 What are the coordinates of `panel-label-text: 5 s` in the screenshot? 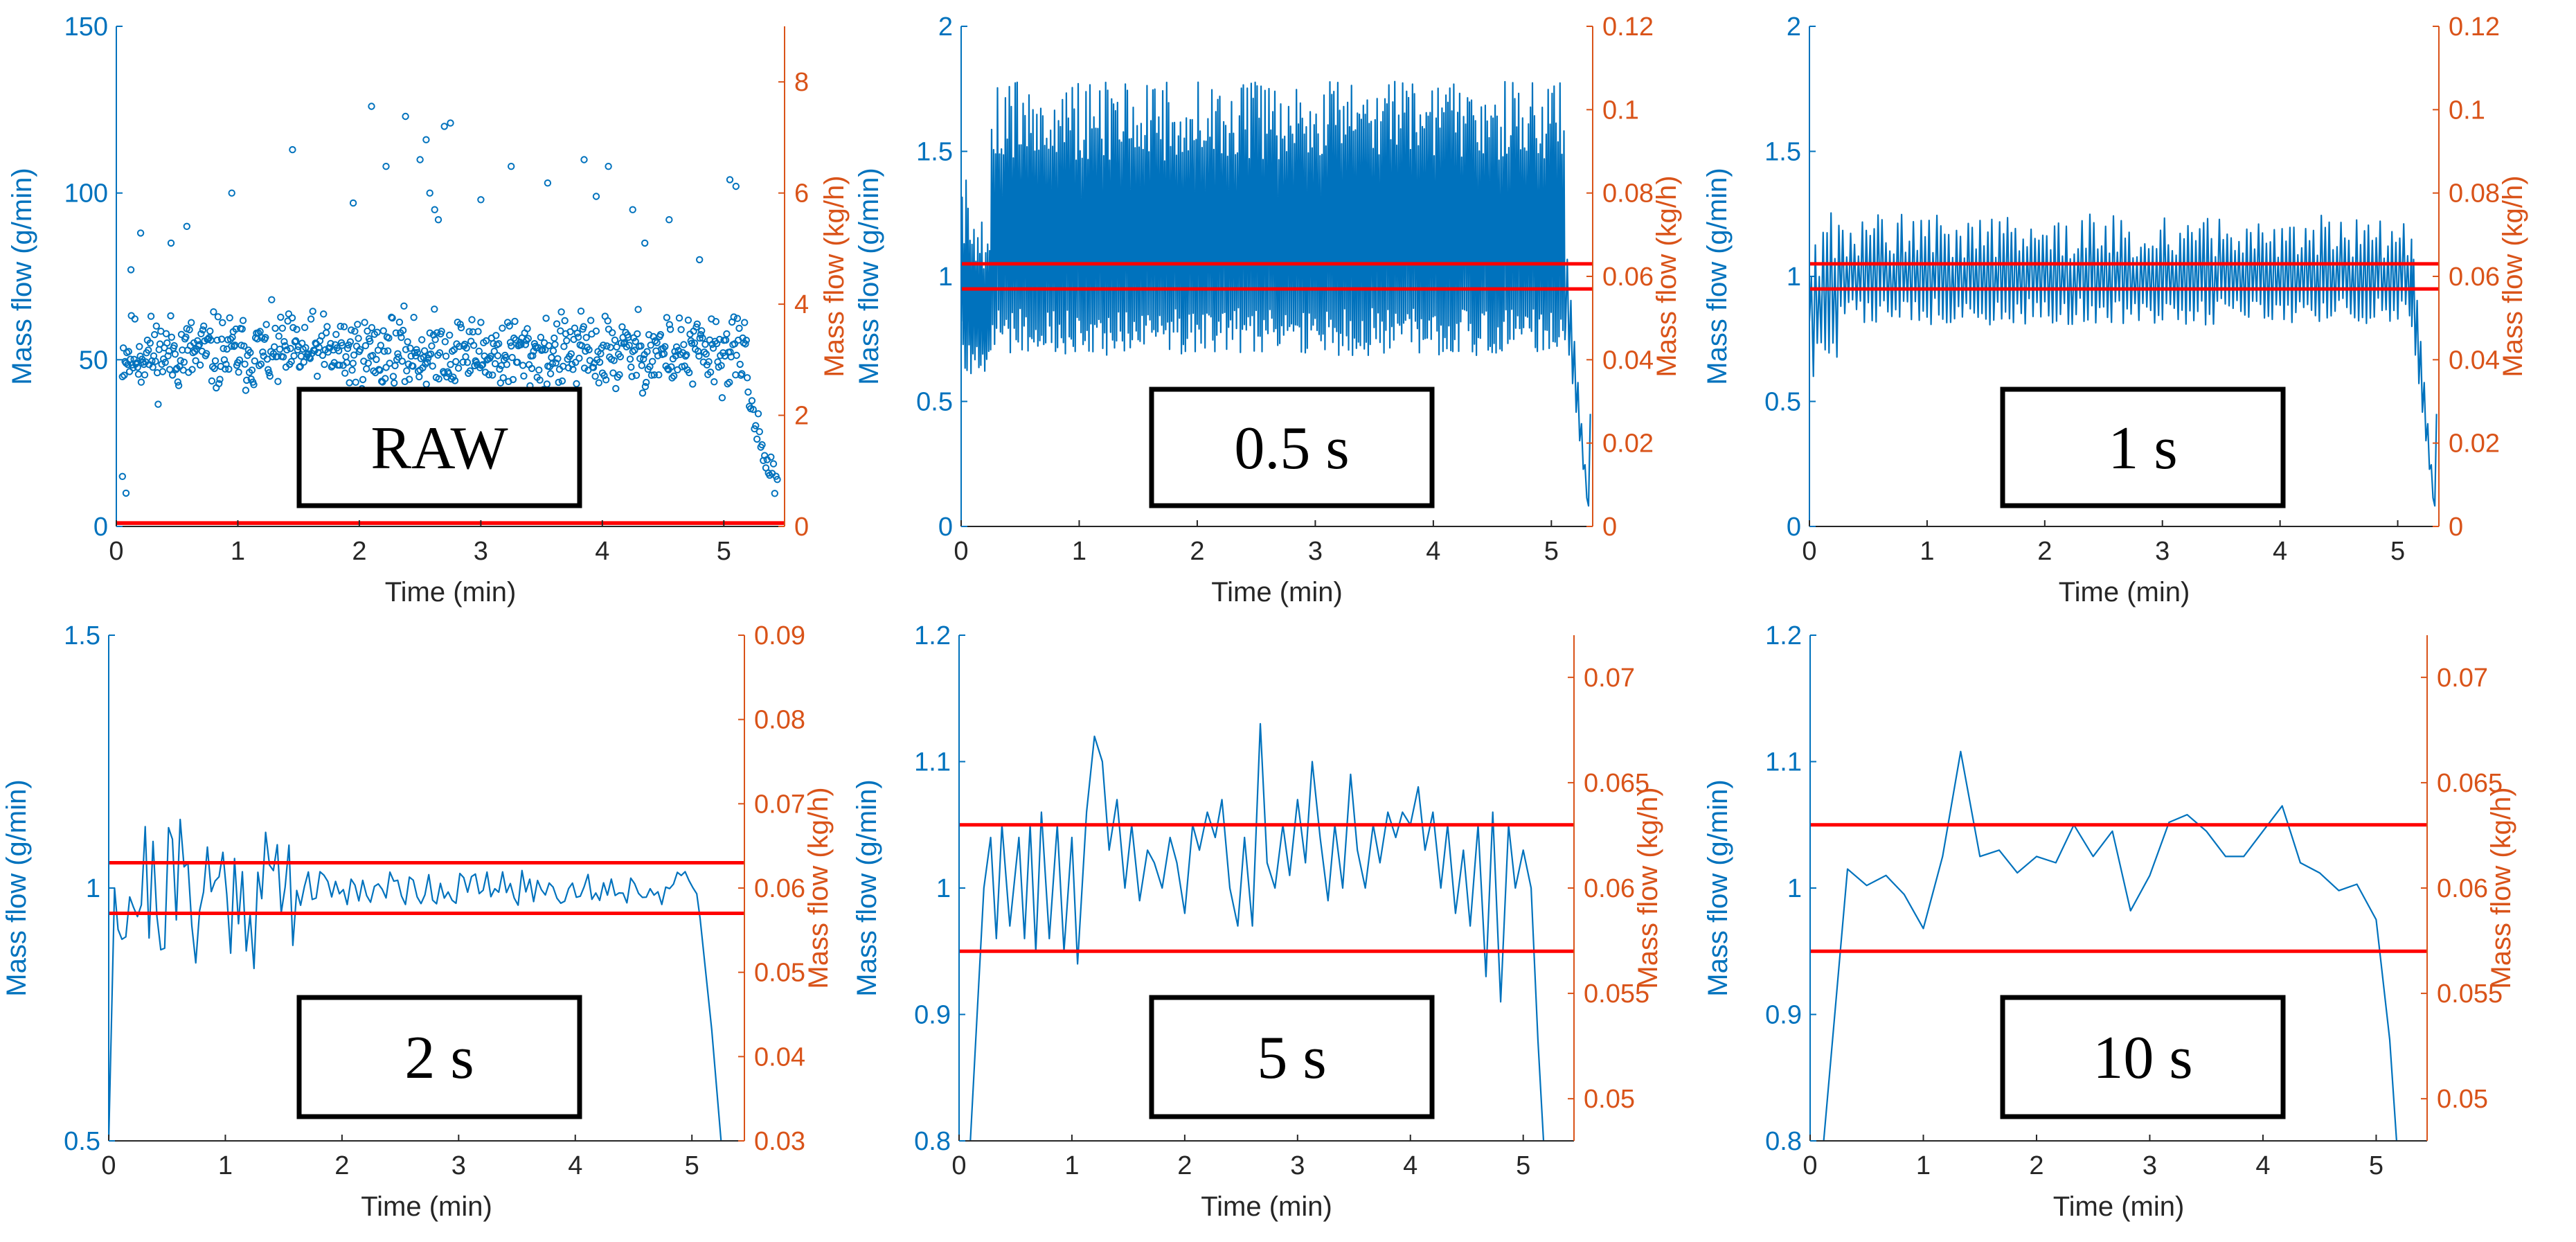 It's located at (1291, 1058).